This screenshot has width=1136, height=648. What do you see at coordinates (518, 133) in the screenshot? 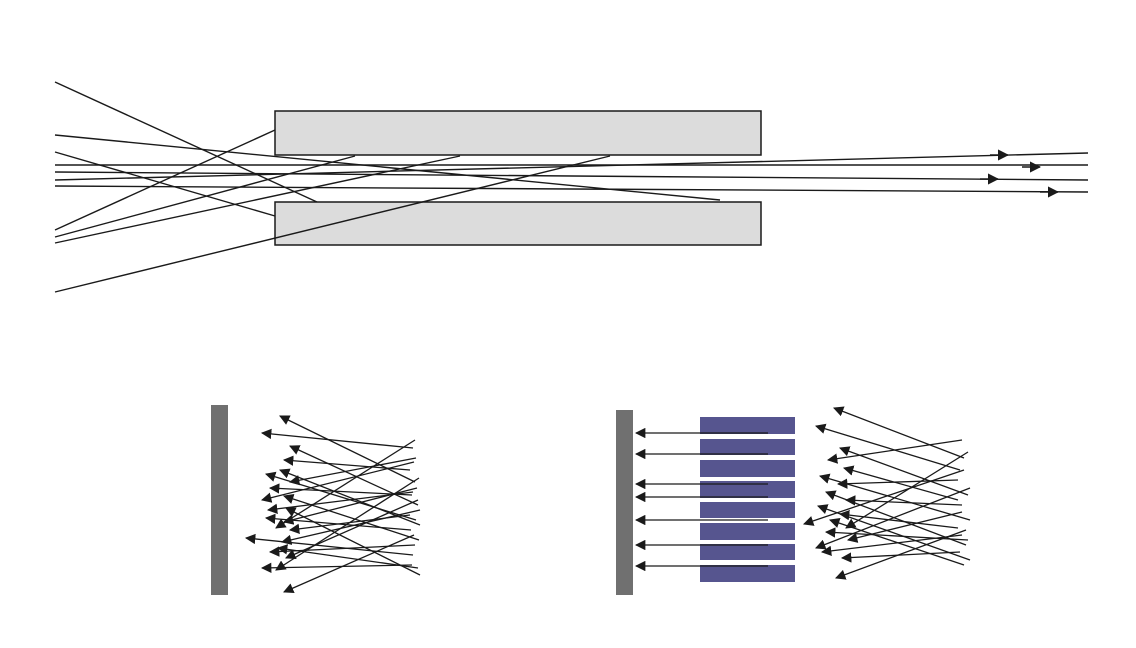
I see `upper-capillary-wall` at bounding box center [518, 133].